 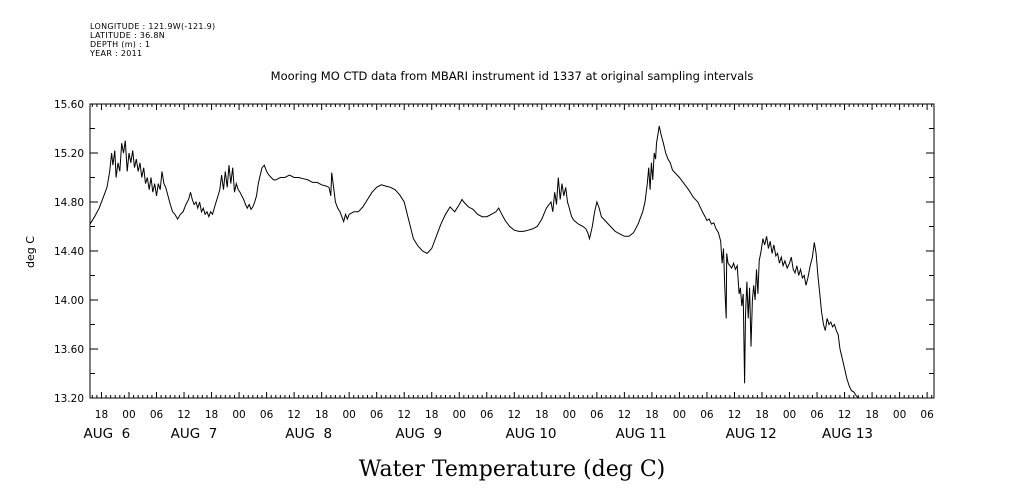 I want to click on date-label: AUG 11, so click(x=641, y=434).